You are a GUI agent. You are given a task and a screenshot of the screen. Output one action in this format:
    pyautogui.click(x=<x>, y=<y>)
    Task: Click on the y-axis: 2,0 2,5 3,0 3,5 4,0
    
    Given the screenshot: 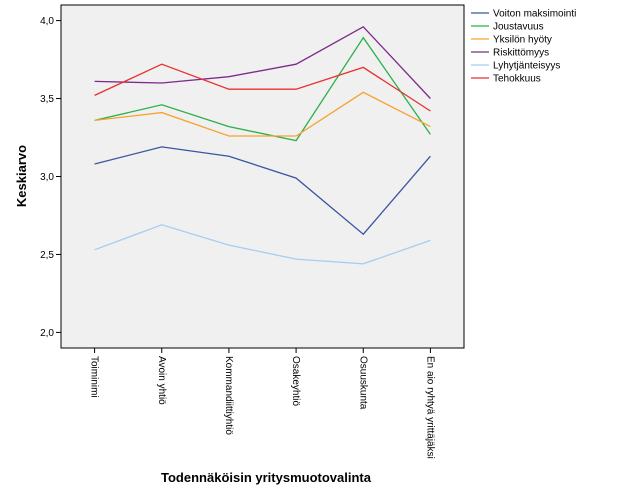 What is the action you would take?
    pyautogui.click(x=50, y=177)
    